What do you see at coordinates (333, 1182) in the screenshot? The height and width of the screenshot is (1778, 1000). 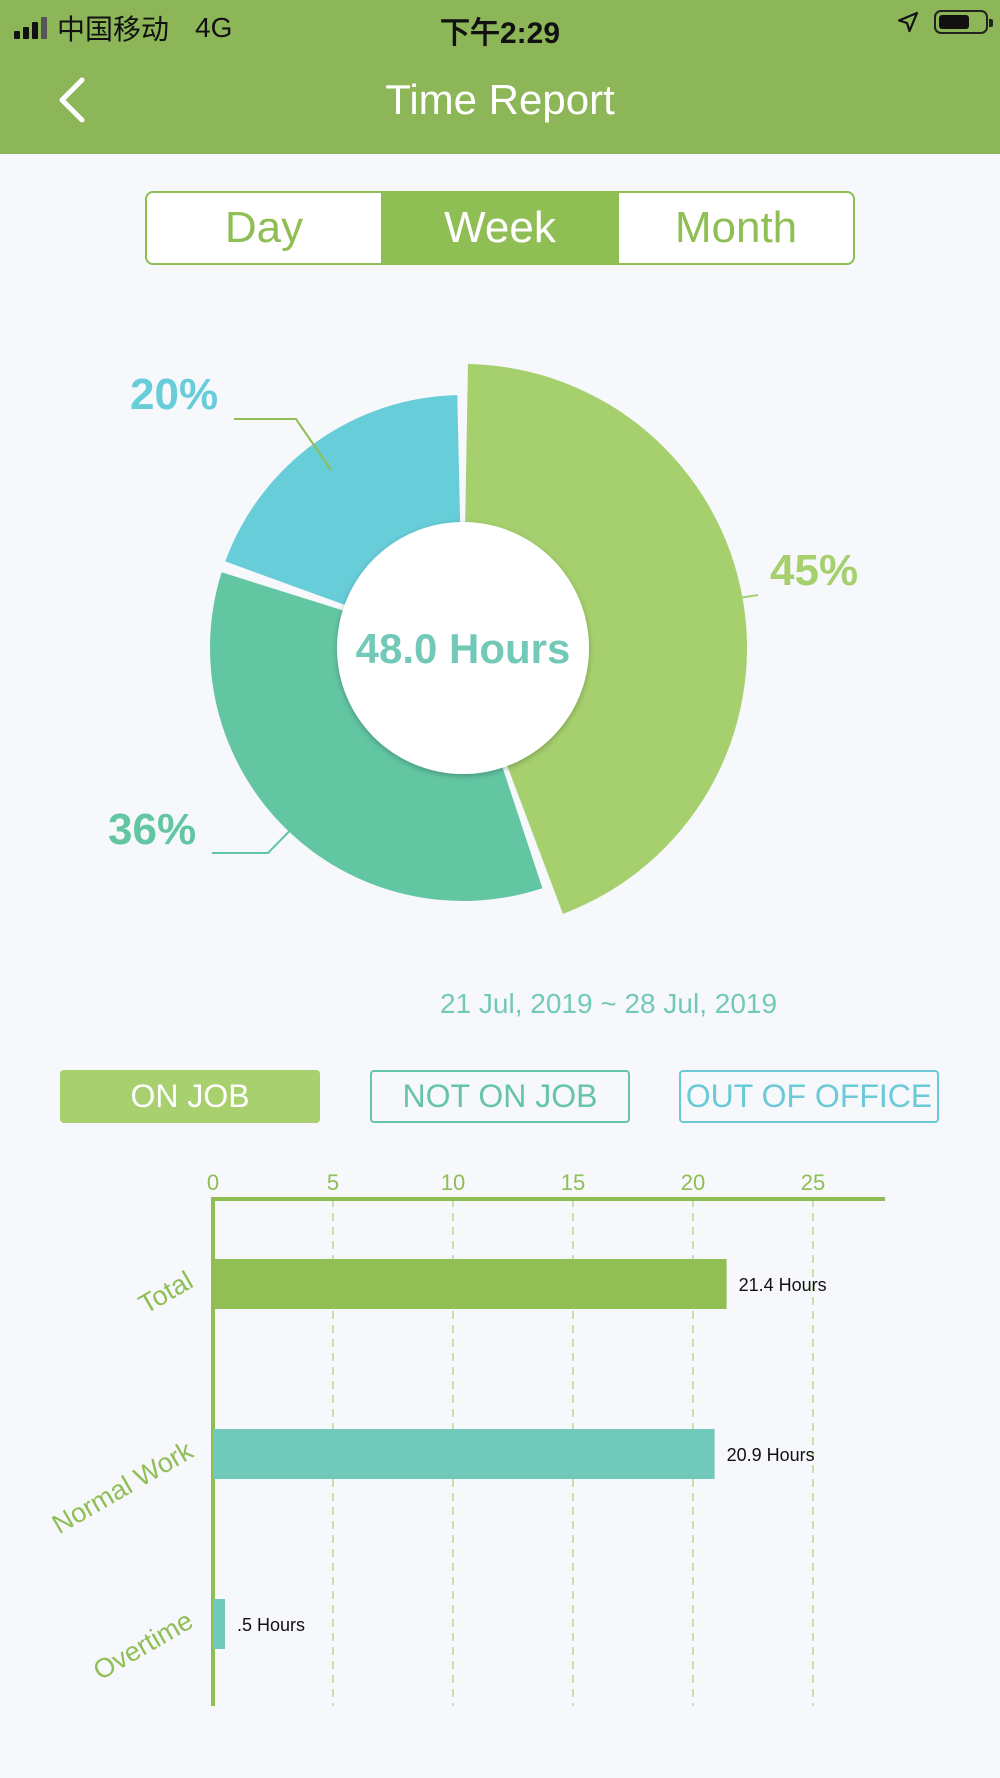 I see `x-tick-label: 5` at bounding box center [333, 1182].